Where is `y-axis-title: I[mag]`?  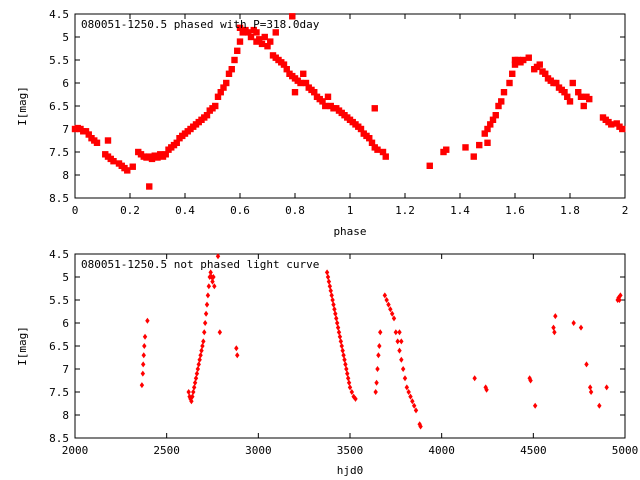 y-axis-title: I[mag] is located at coordinates (22, 106).